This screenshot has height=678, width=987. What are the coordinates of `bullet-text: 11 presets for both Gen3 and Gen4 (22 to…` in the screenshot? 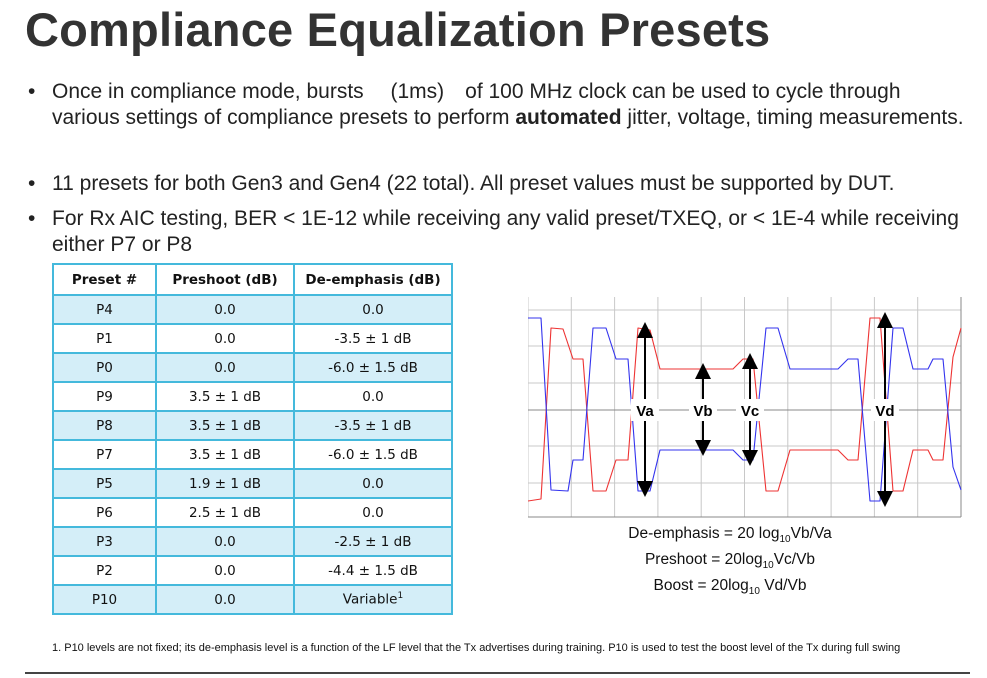 It's located at (473, 183).